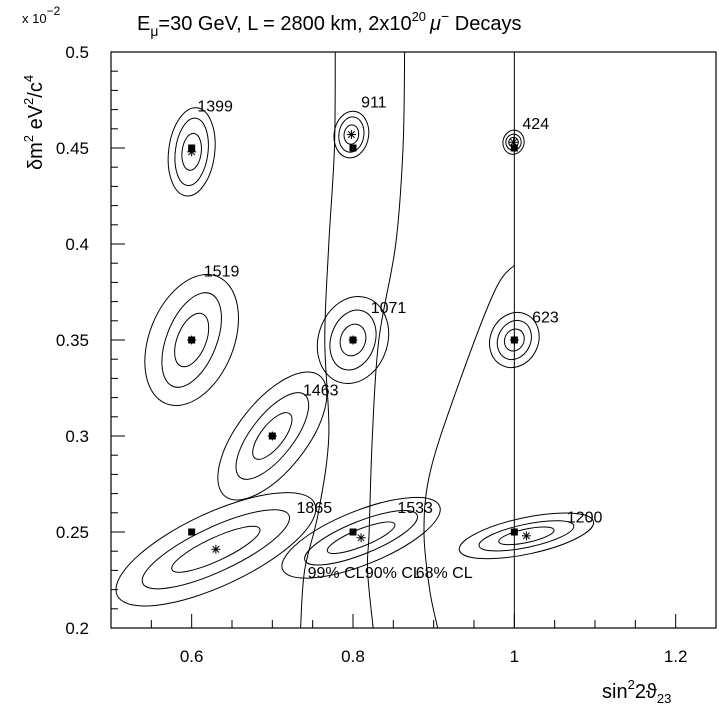  I want to click on chart-title: Eμ=30 GeV, L = 2800 km, 2x1020 μ− Decays, so click(329, 23).